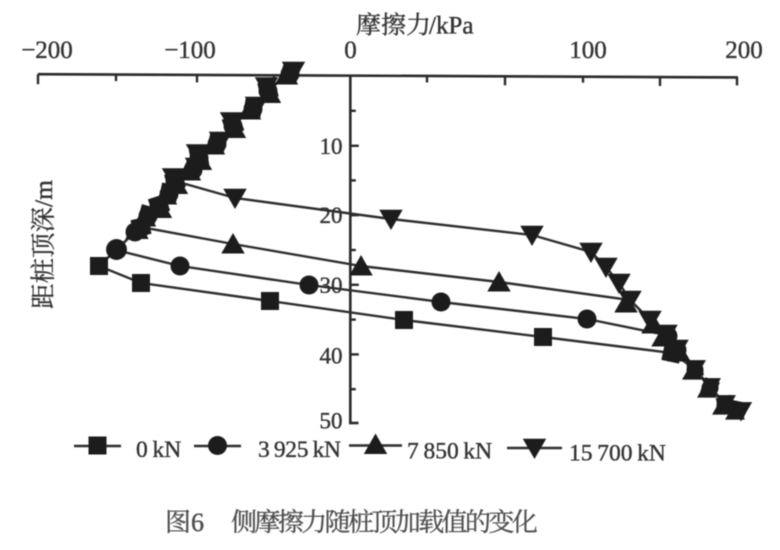 This screenshot has width=780, height=550. What do you see at coordinates (331, 285) in the screenshot?
I see `svg-text: 30` at bounding box center [331, 285].